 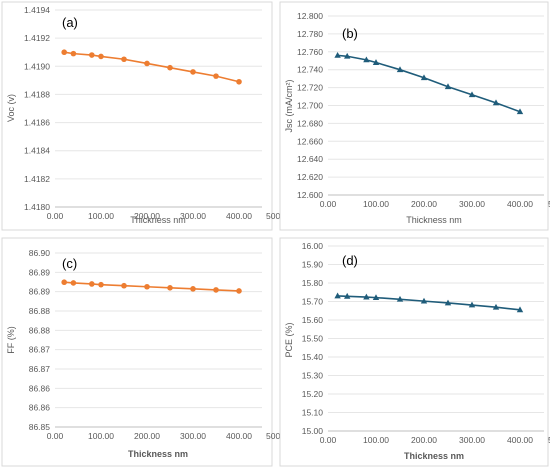 What do you see at coordinates (289, 339) in the screenshot?
I see `panel-d-y-axis-title: PCE (%)` at bounding box center [289, 339].